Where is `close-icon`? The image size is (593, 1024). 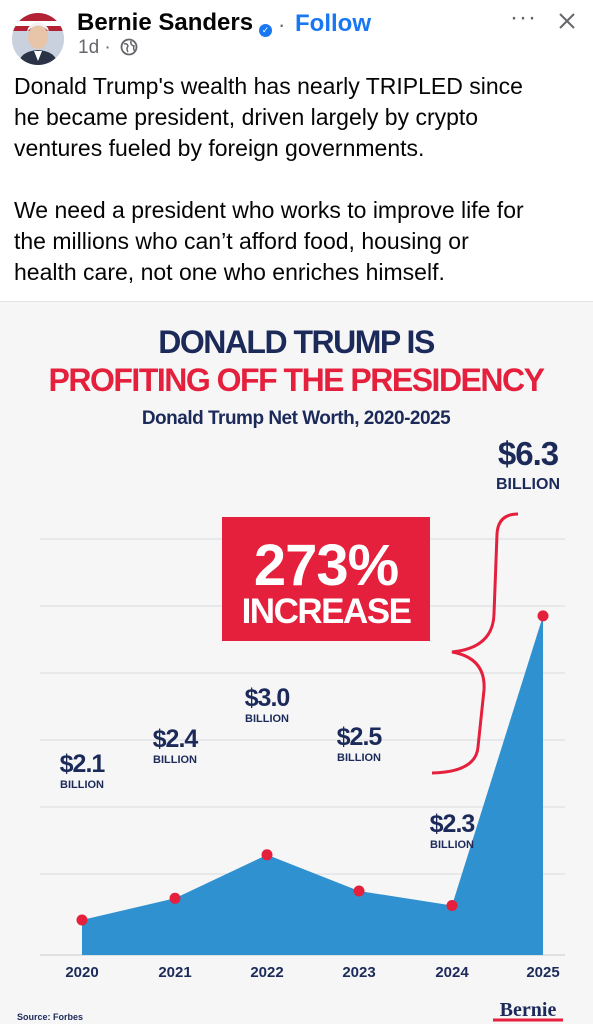 close-icon is located at coordinates (567, 21).